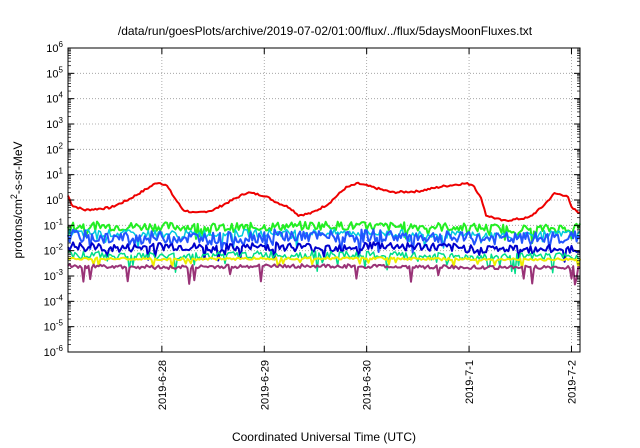  What do you see at coordinates (54, 47) in the screenshot?
I see `y-tick-label: 10⁶` at bounding box center [54, 47].